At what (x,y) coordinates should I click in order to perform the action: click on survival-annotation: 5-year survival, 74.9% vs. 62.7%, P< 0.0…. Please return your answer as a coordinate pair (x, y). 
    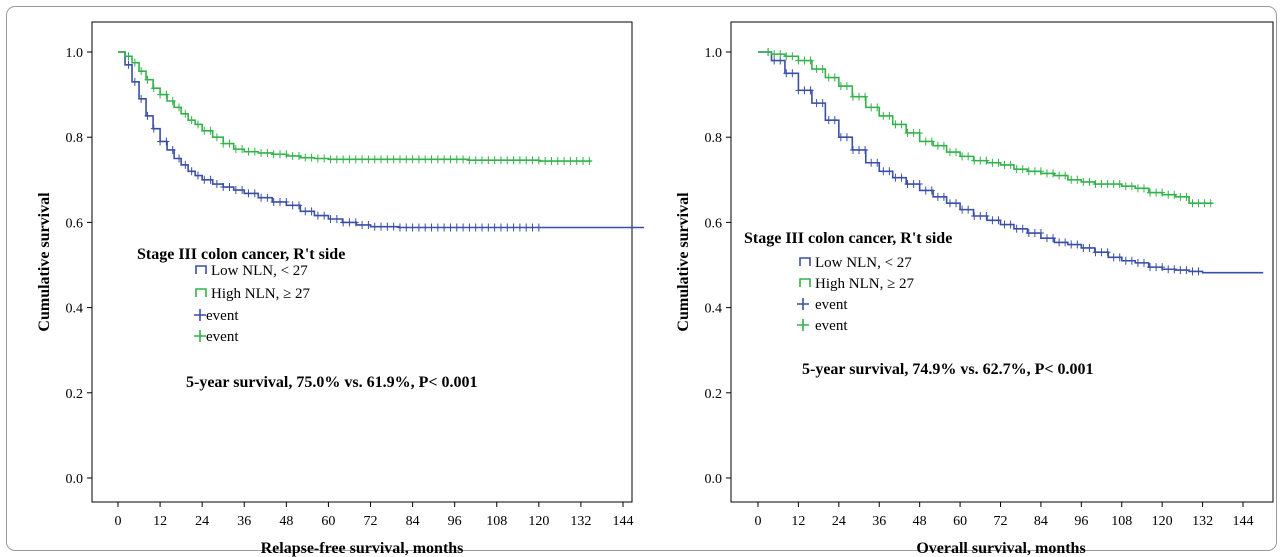
    Looking at the image, I should click on (947, 369).